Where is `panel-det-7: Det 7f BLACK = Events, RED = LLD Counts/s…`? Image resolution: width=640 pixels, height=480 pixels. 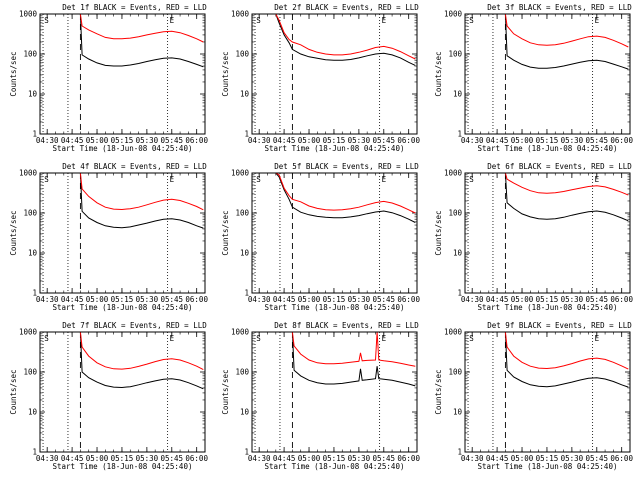
panel-det-7: Det 7f BLACK = Events, RED = LLD Counts/s… is located at coordinates (108, 396).